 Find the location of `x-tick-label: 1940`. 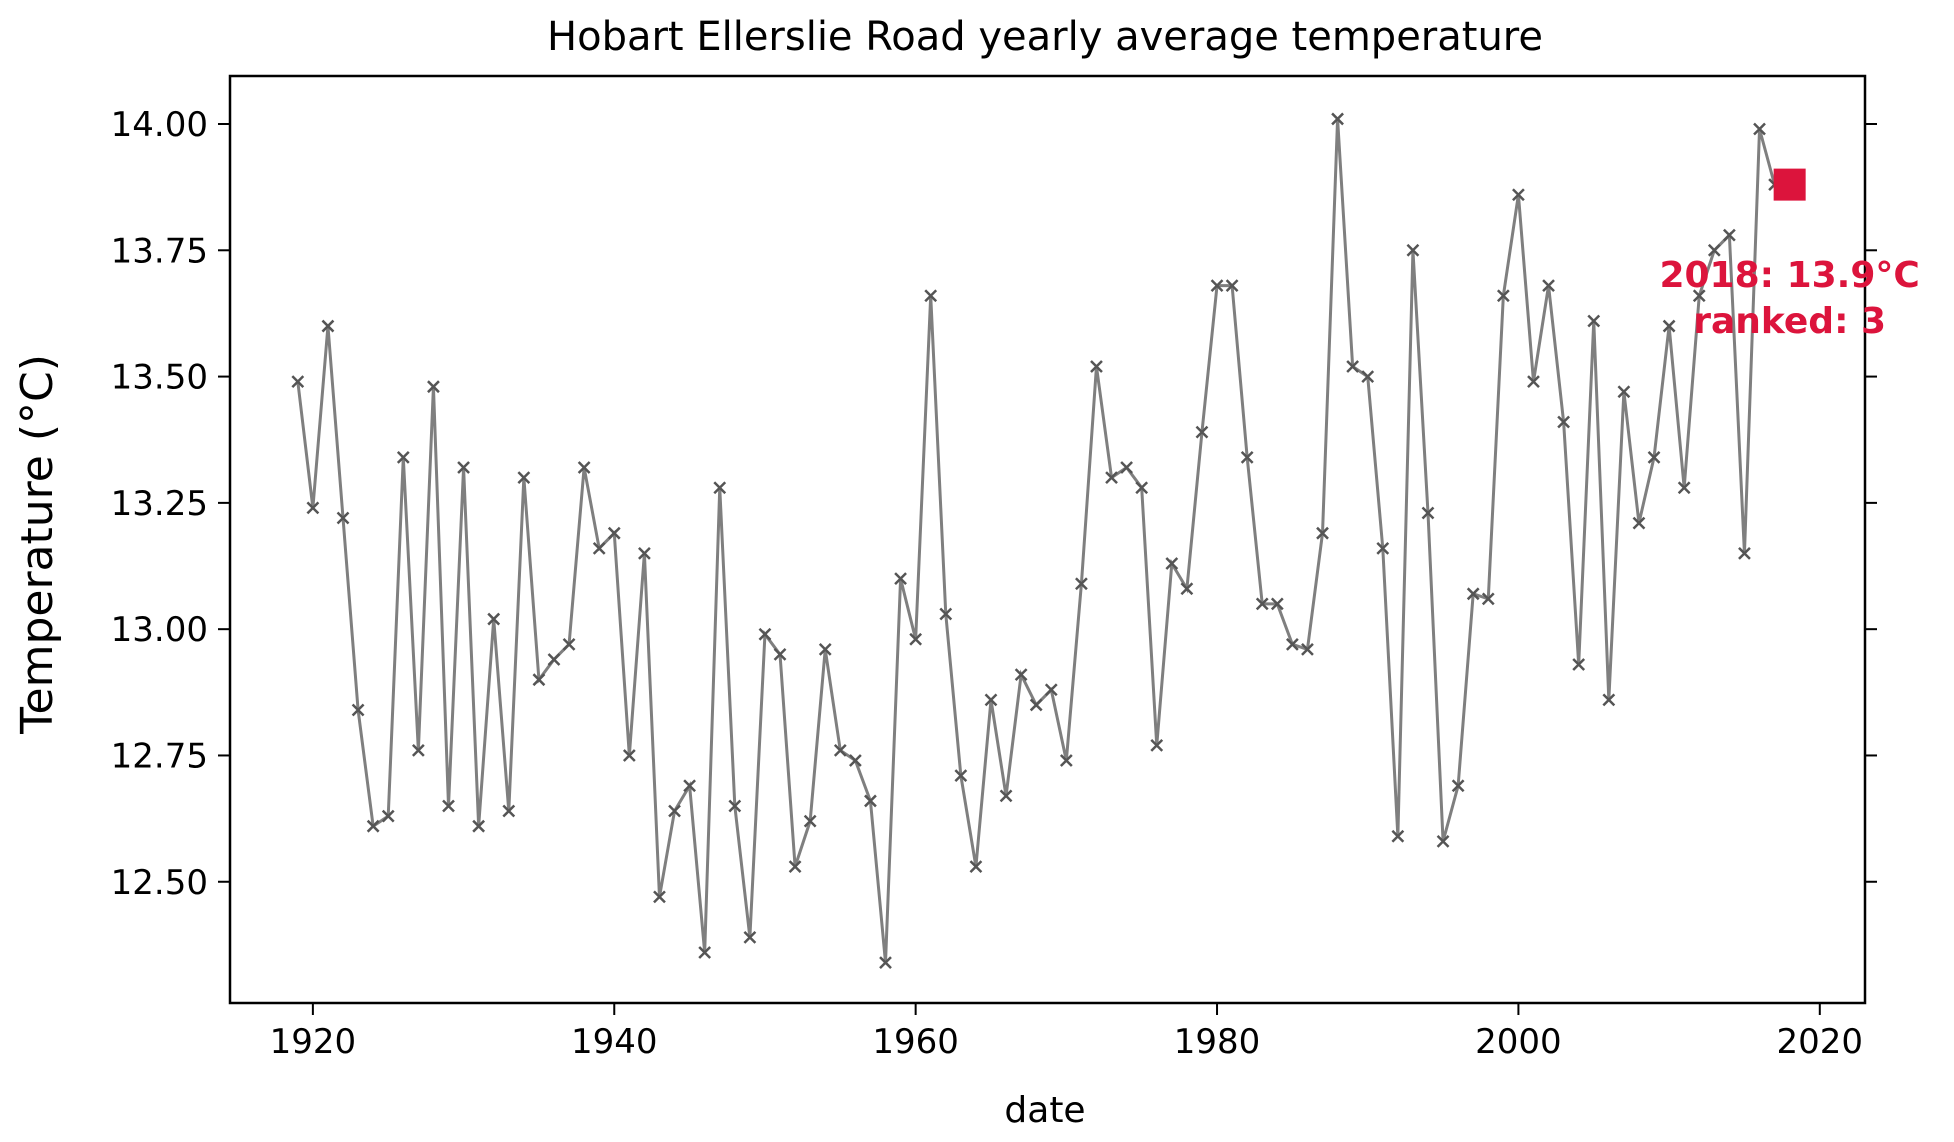

x-tick-label: 1940 is located at coordinates (614, 1042).